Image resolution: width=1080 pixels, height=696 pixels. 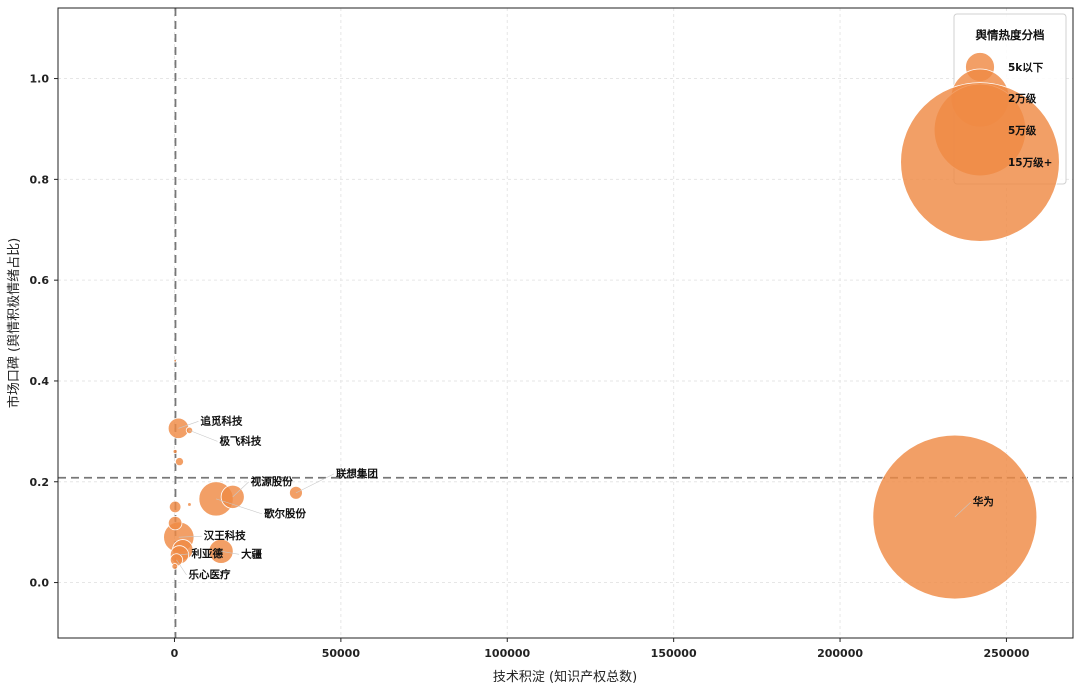 What do you see at coordinates (1010, 35) in the screenshot?
I see `legend-title: 舆情热度分档` at bounding box center [1010, 35].